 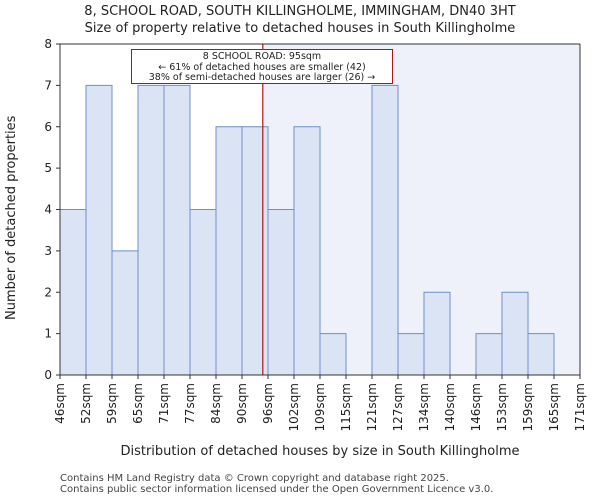 I want to click on x-tick-label: 165sqm, so click(x=554, y=407).